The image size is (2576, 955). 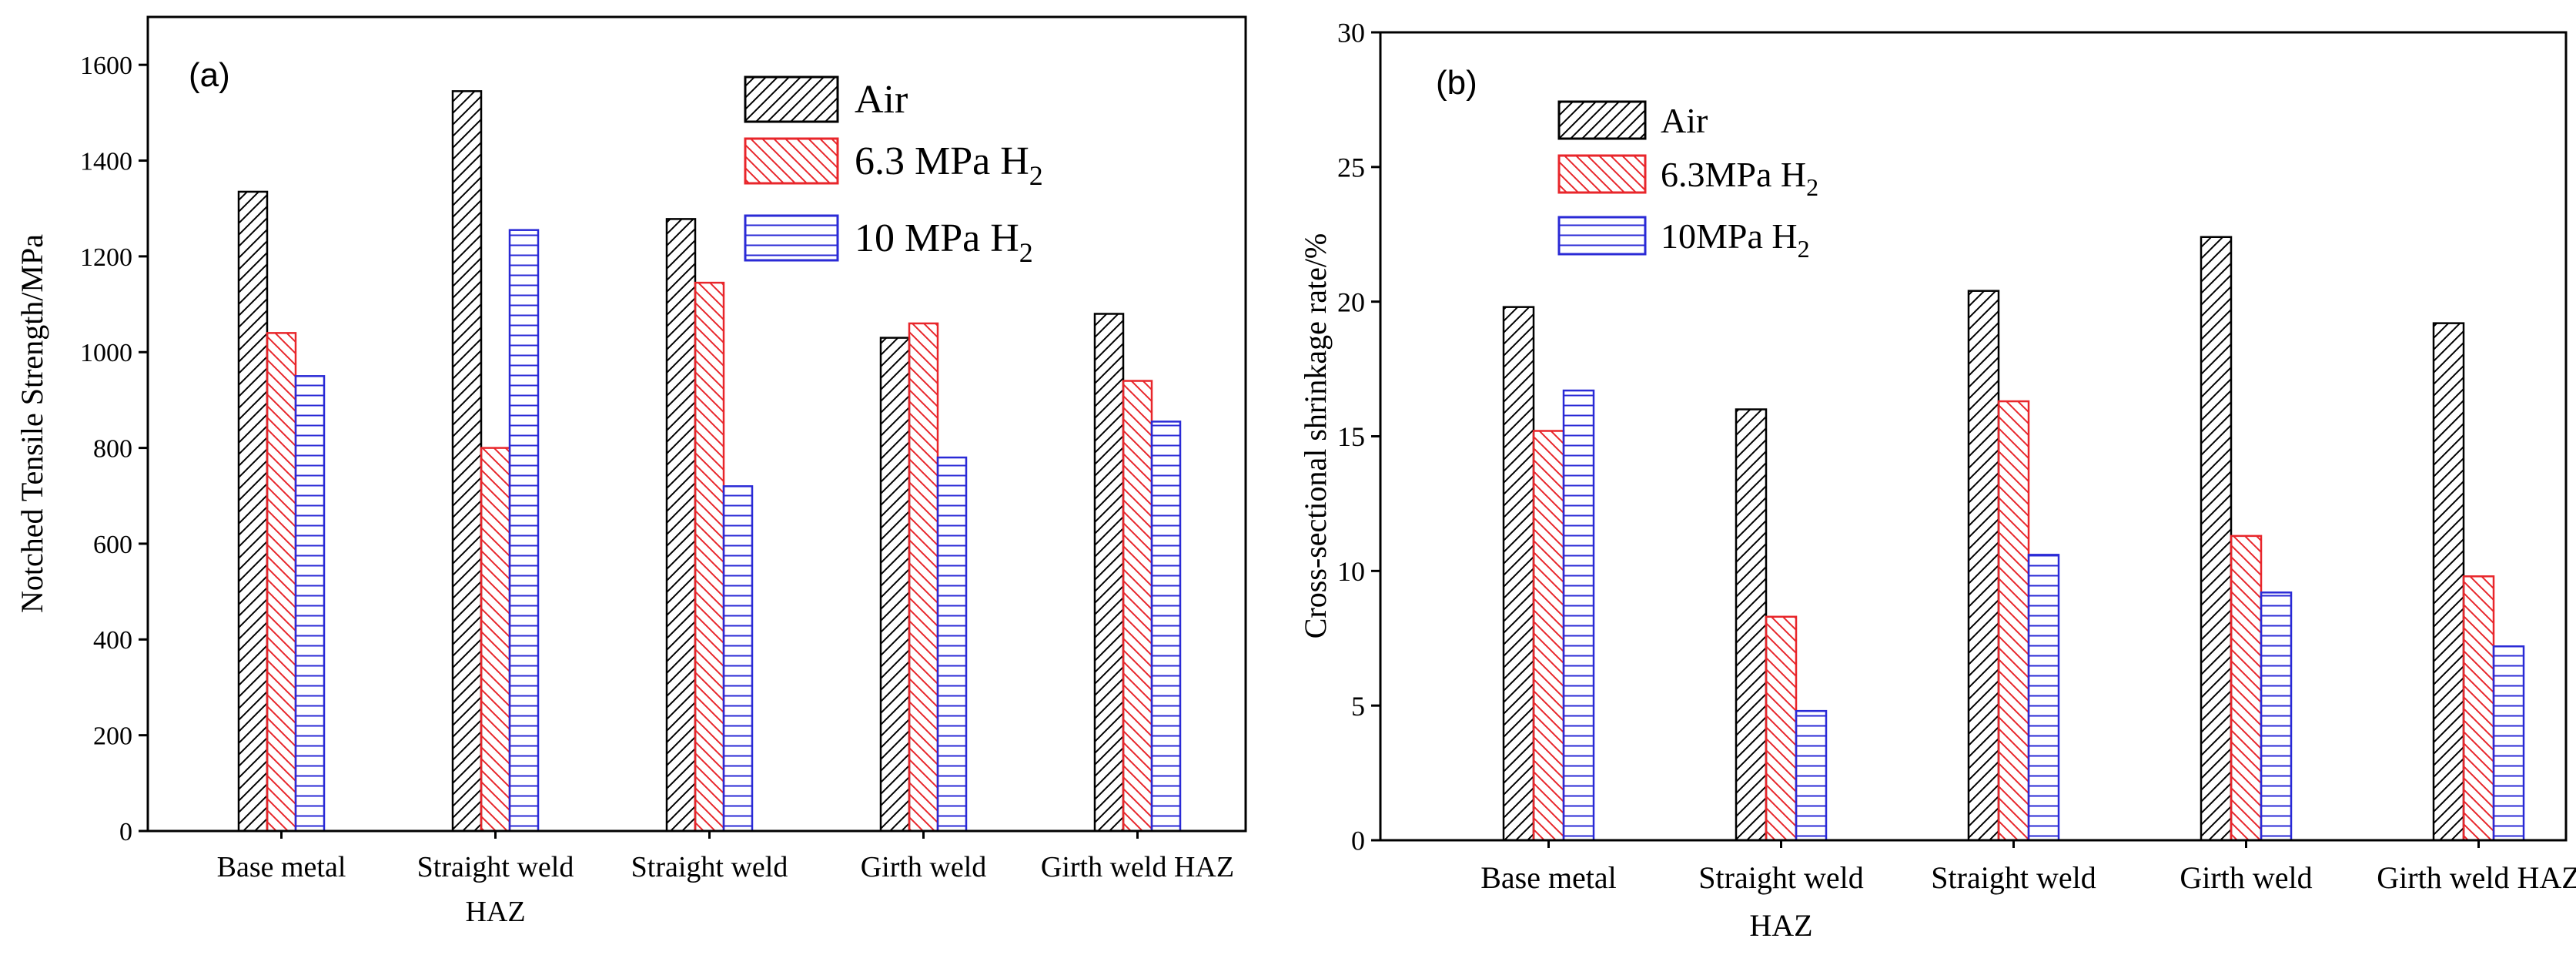 I want to click on chart-b-ytick-label-6: 30, so click(x=1351, y=33).